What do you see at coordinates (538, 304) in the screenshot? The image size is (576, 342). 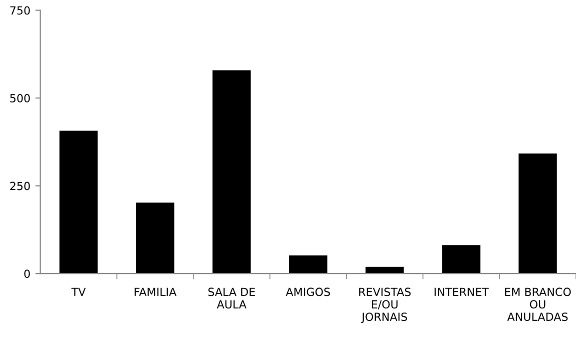 I see `x-tick-label: EM BRANCO OU ANULADAS` at bounding box center [538, 304].